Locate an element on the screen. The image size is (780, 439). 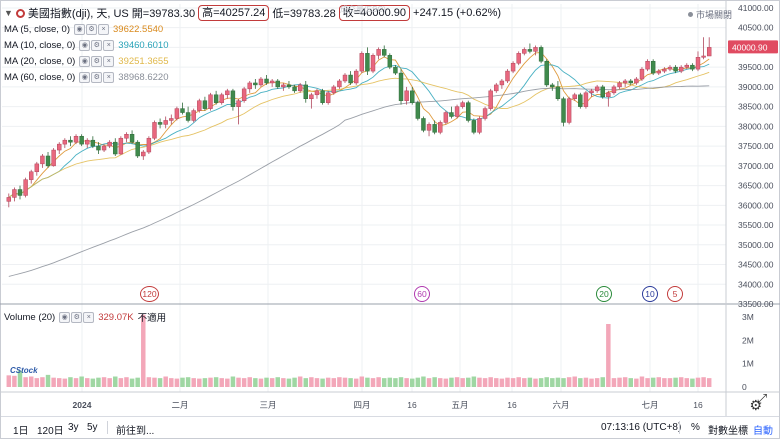
ma-period-marker: 20 is located at coordinates (604, 294).